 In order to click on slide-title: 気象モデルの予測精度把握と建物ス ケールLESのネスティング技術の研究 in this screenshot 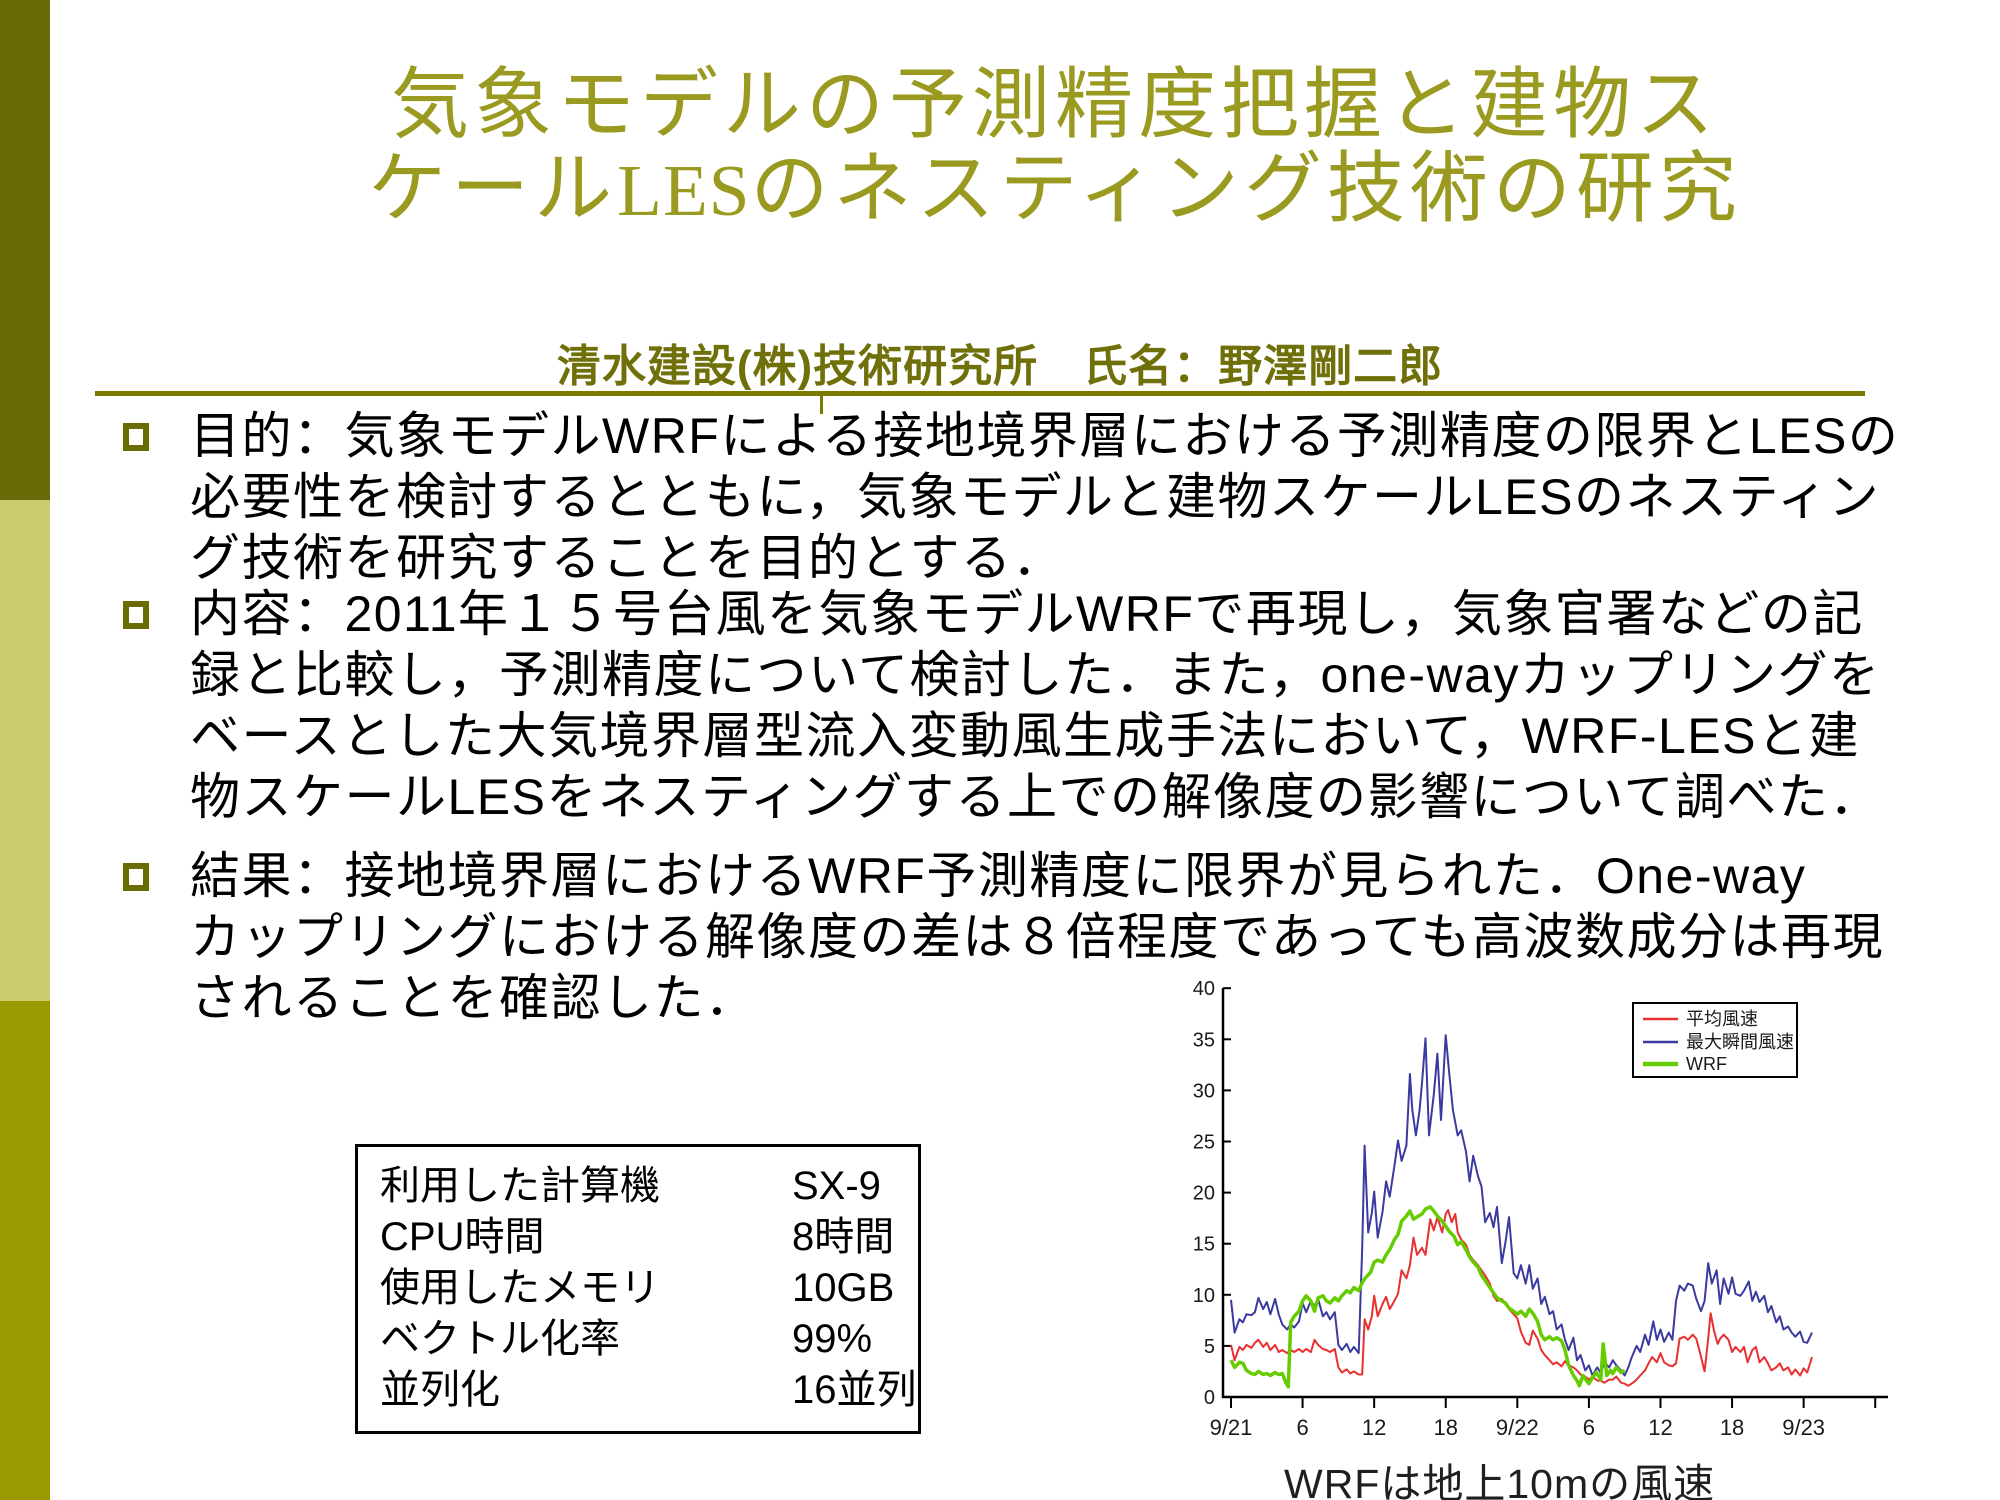, I will do `click(1055, 147)`.